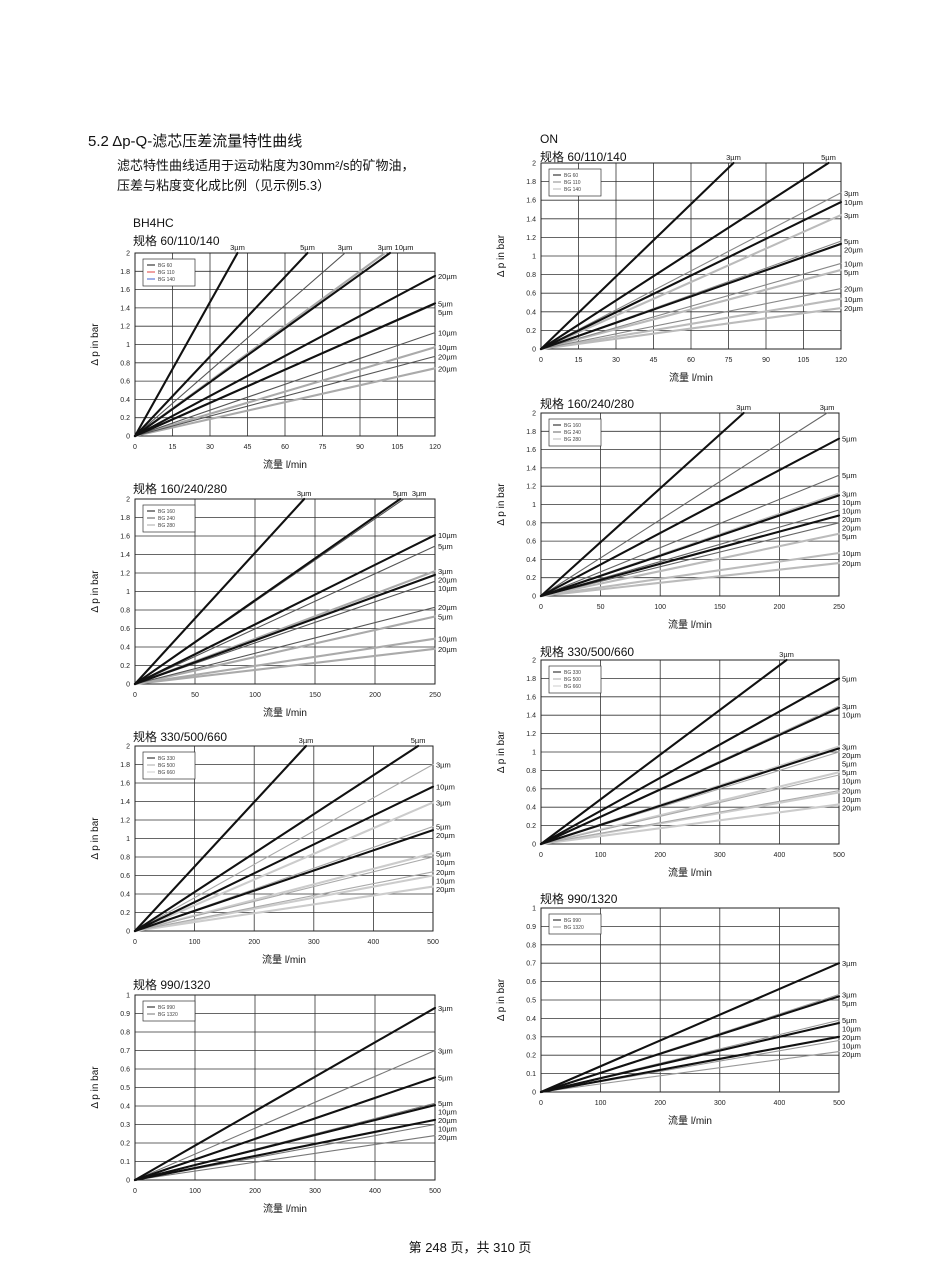  I want to click on x-tick-label: 50, so click(195, 695).